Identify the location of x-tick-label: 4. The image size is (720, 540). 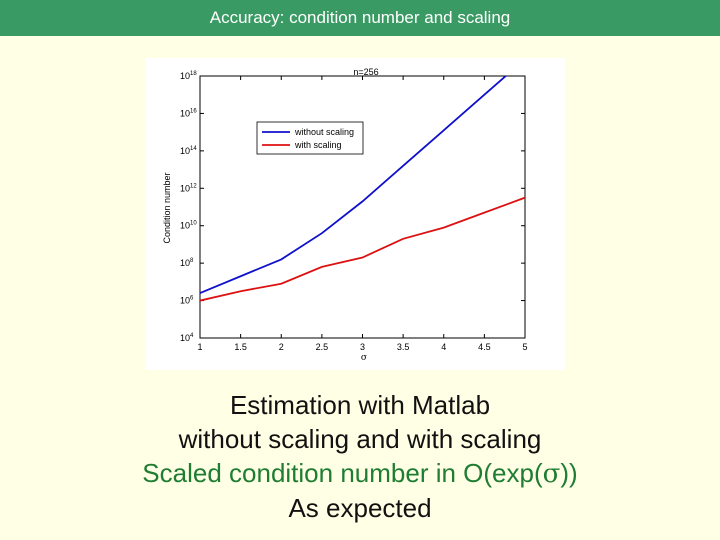
(443, 347).